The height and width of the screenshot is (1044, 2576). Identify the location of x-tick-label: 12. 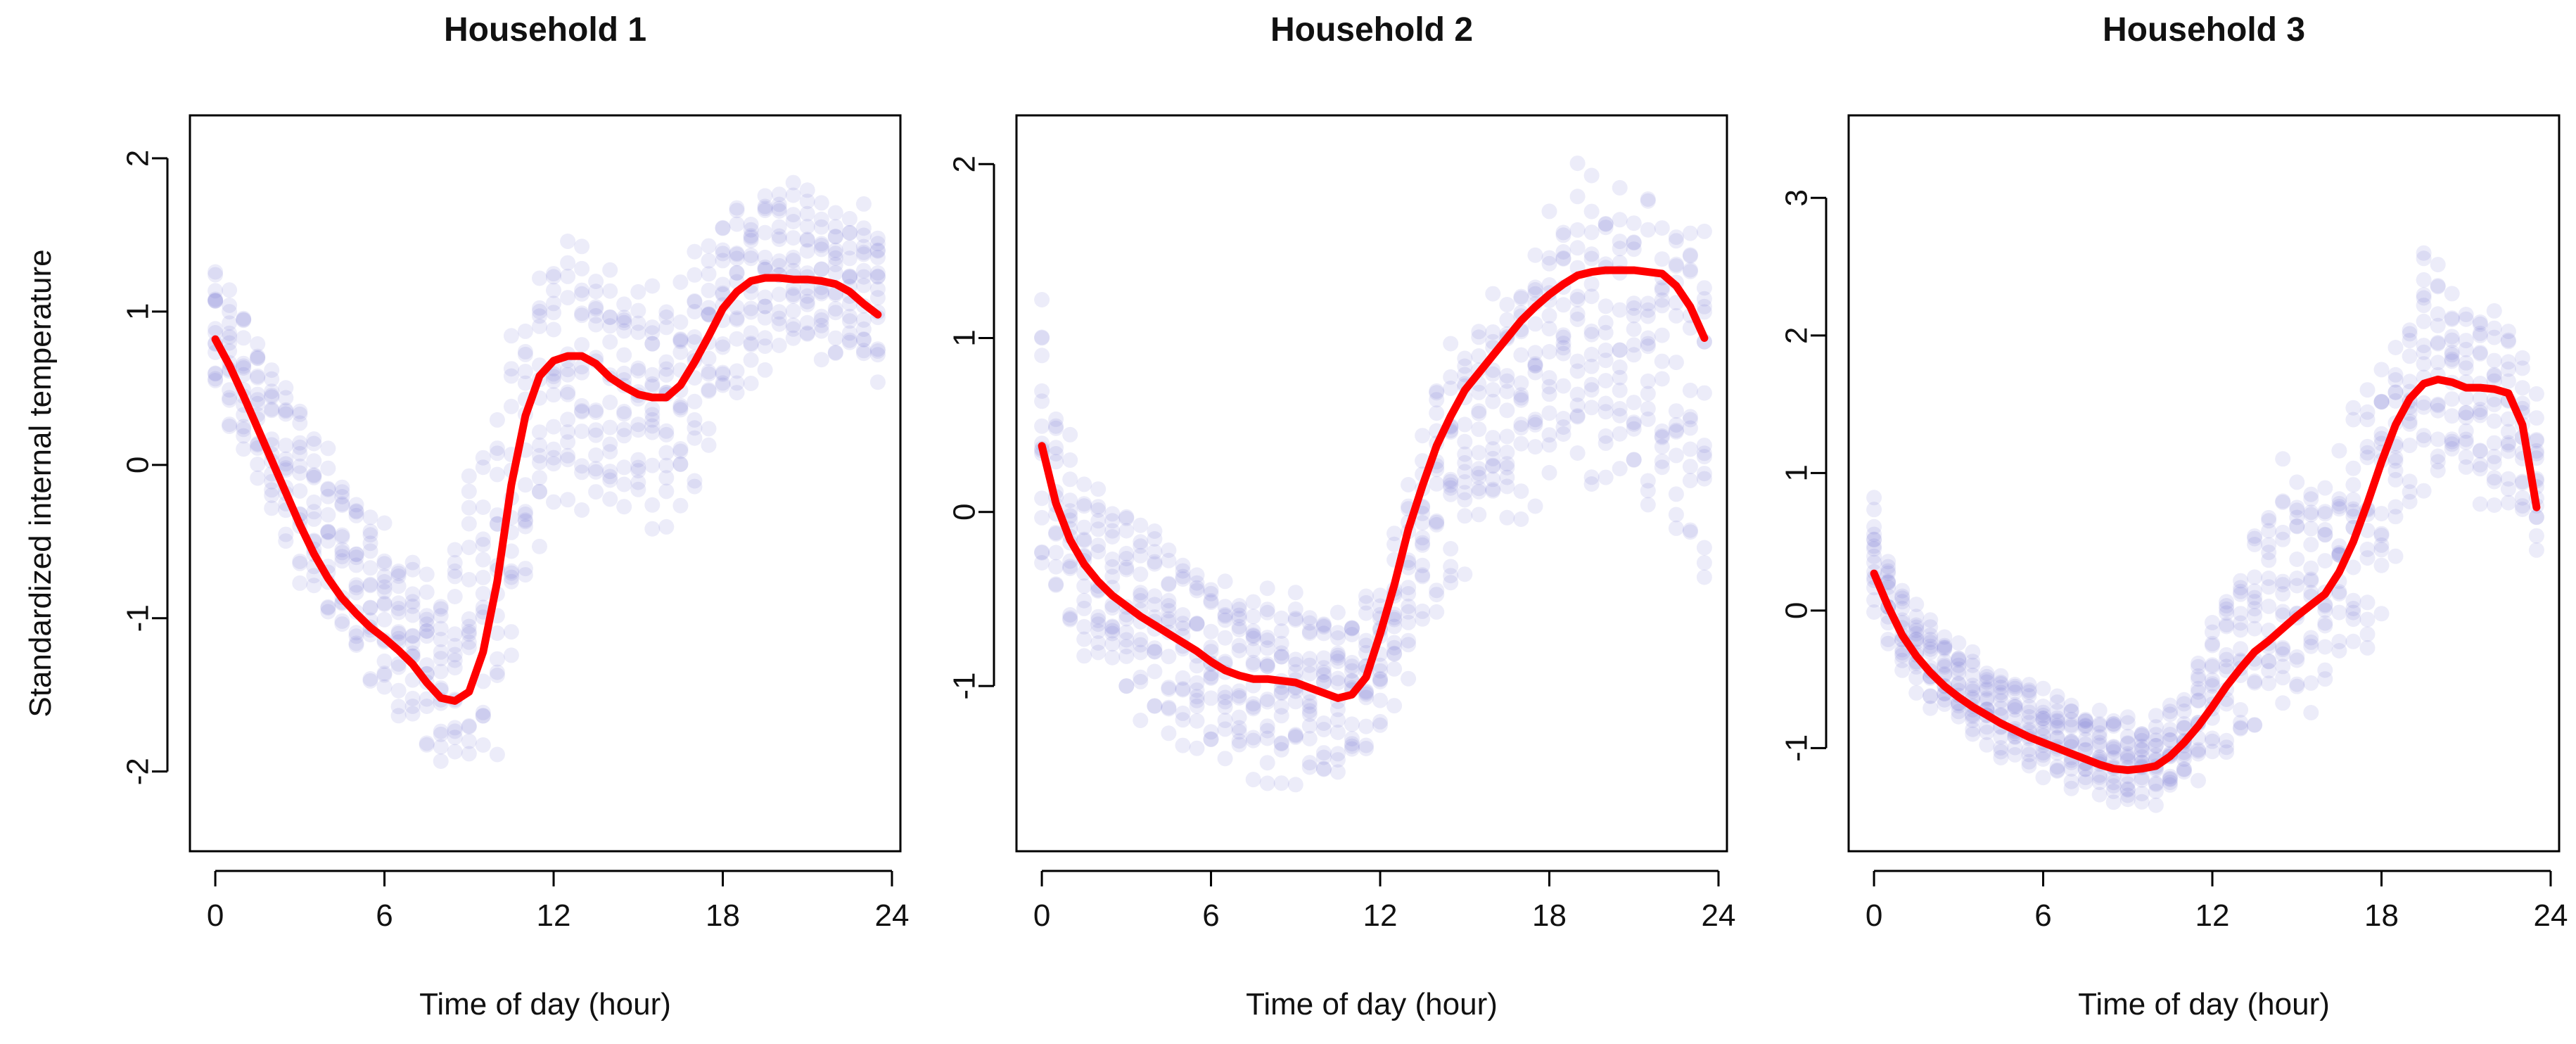
(2212, 916).